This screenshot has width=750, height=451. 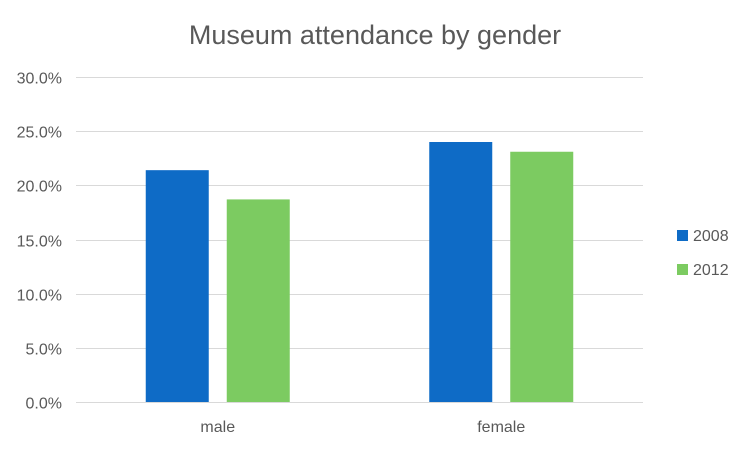 I want to click on y-tick-label: 5.0%, so click(x=44, y=350).